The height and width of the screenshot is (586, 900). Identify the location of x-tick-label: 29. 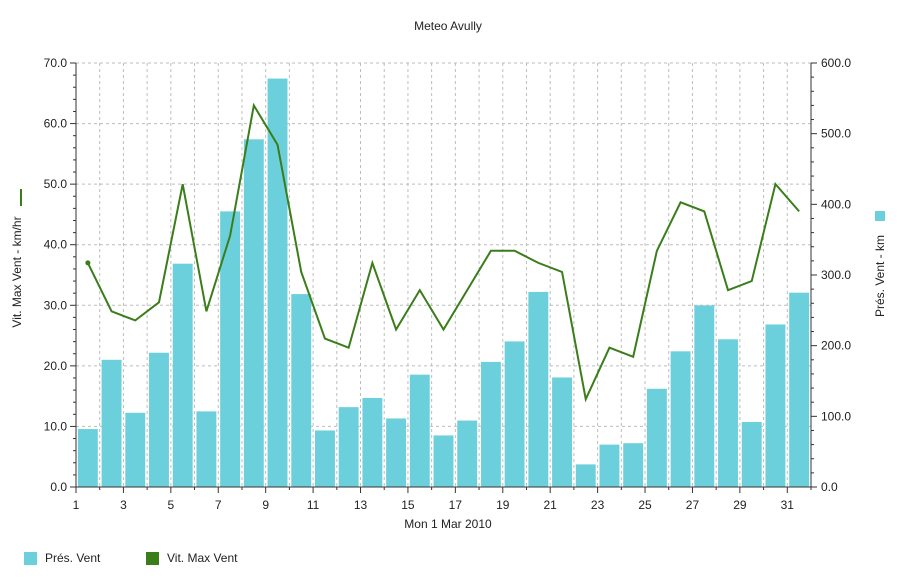
(740, 505).